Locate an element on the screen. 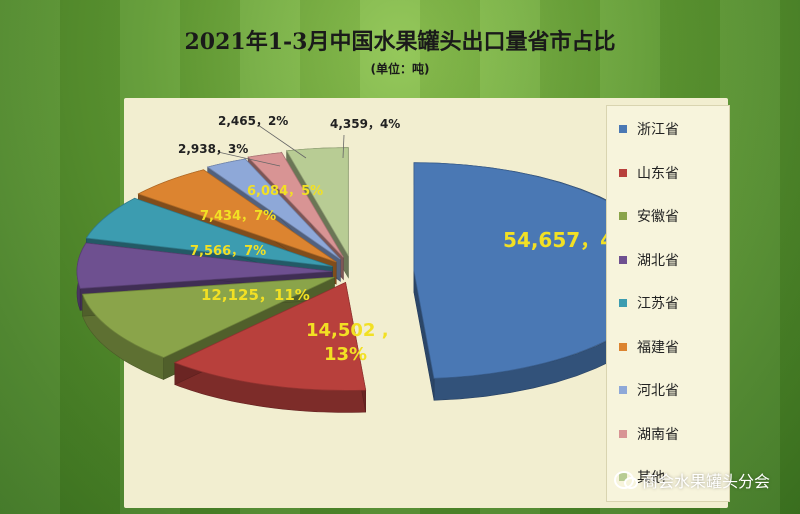 The height and width of the screenshot is (514, 800). data-label-8: 2,465，2% is located at coordinates (253, 121).